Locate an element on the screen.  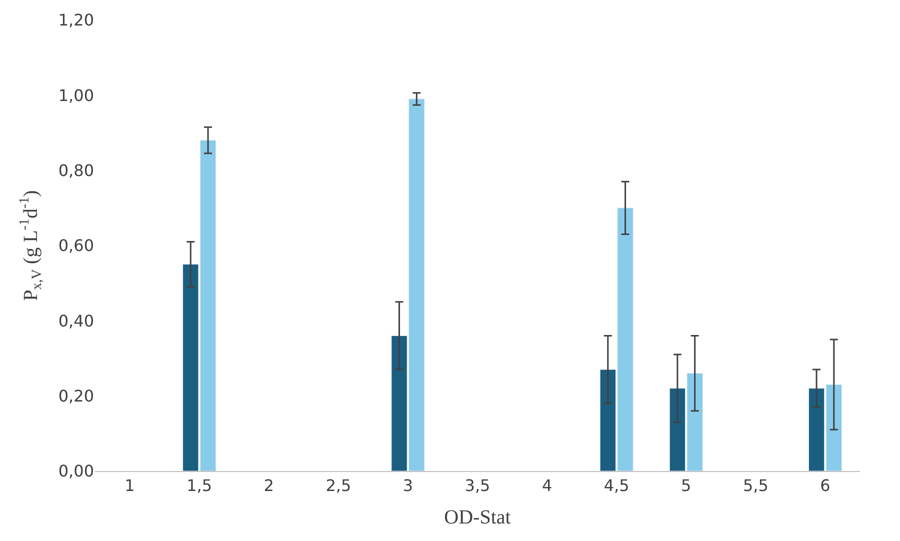
x-tick-label: 1,5 is located at coordinates (199, 486).